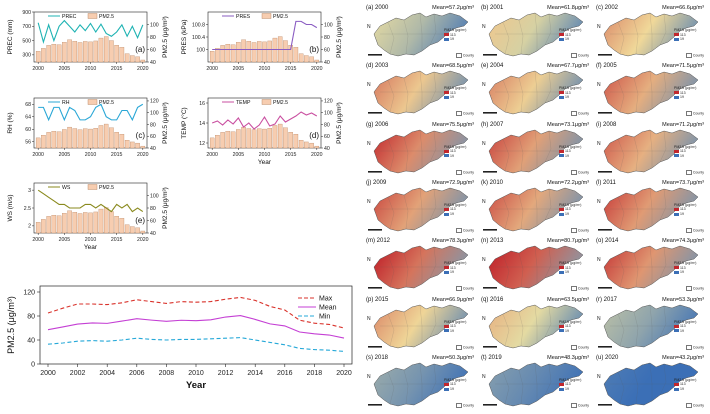  I want to click on map-panel-title: (t) 2019, so click(491, 357).